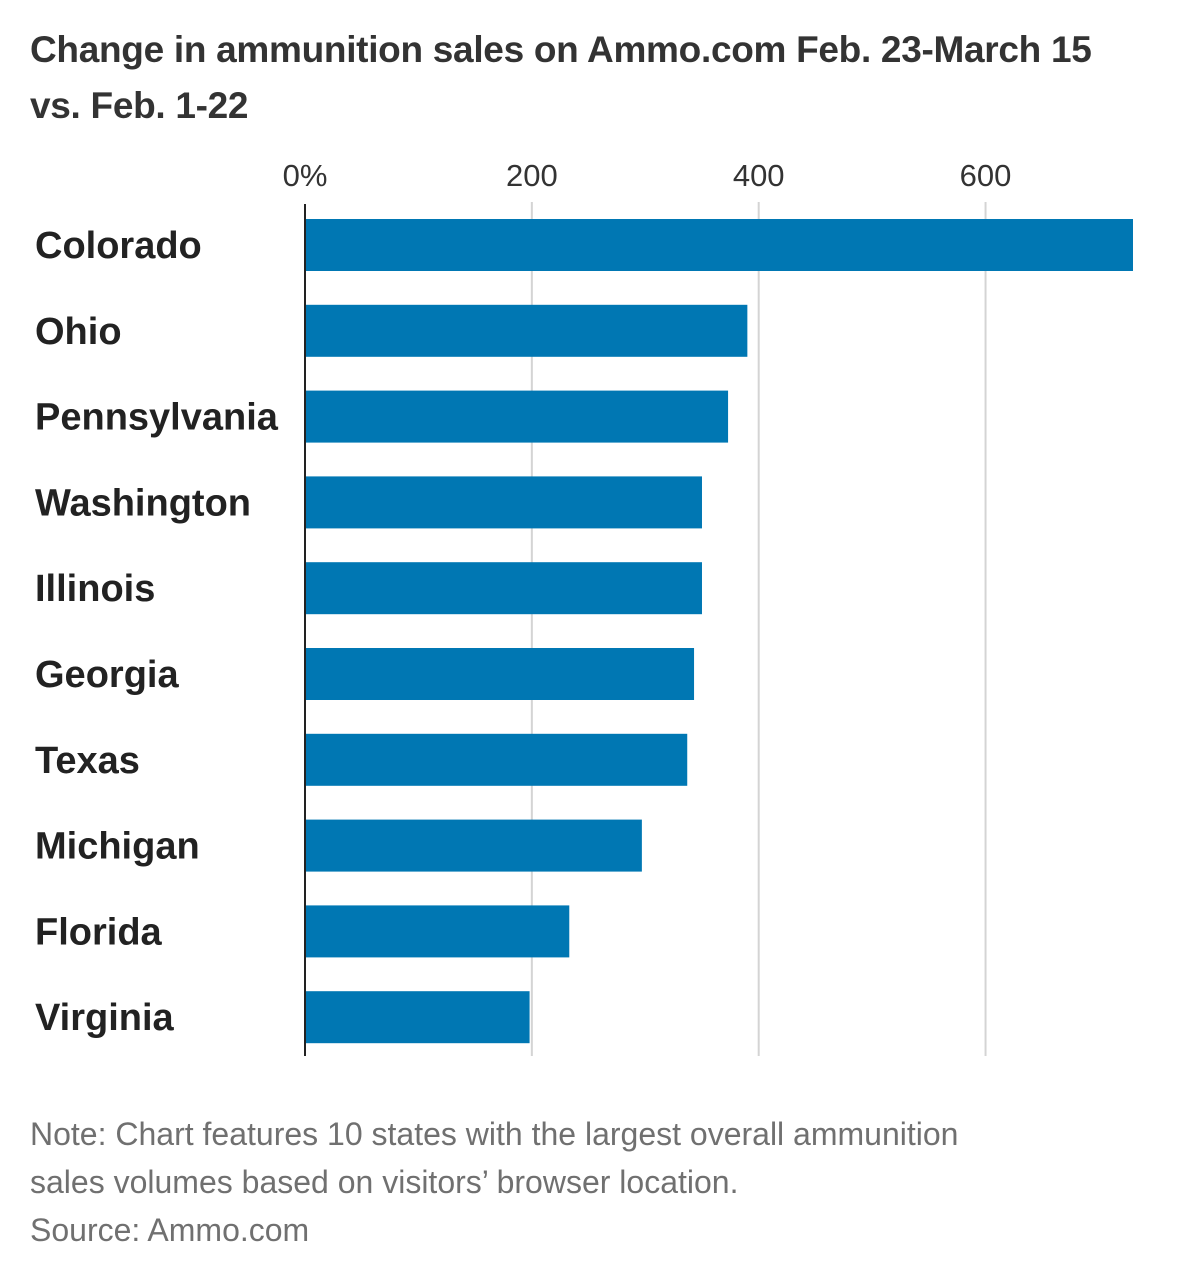 Image resolution: width=1188 pixels, height=1280 pixels. What do you see at coordinates (474, 845) in the screenshot?
I see `bar-michigan` at bounding box center [474, 845].